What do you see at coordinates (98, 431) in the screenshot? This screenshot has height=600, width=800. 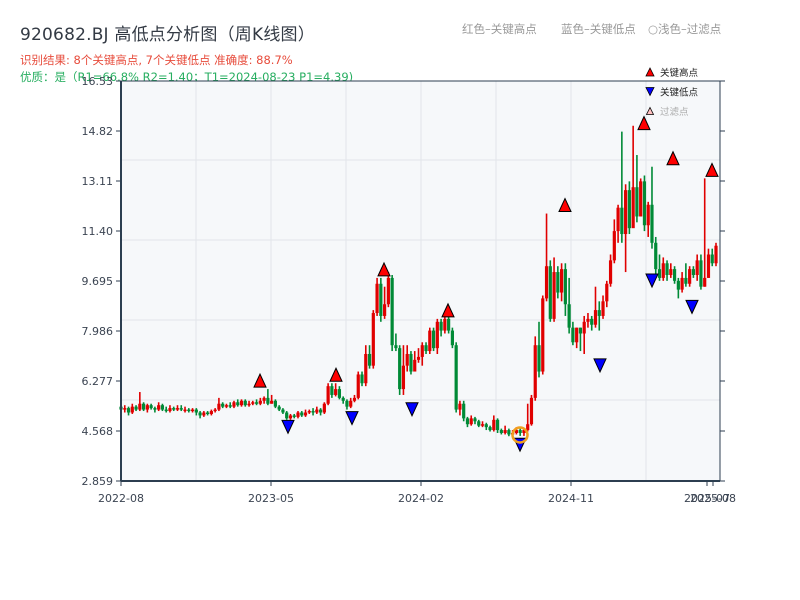 I see `y-tick-label: 4.568` at bounding box center [98, 431].